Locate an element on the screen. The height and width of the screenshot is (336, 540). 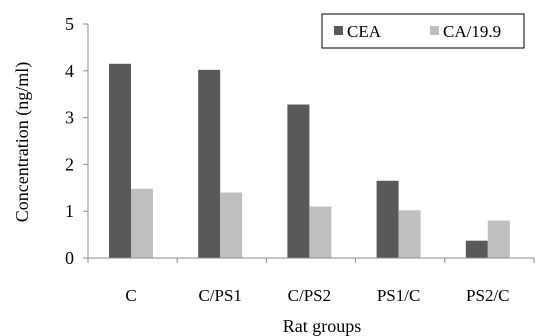
y-tick-label: 2 is located at coordinates (69, 164).